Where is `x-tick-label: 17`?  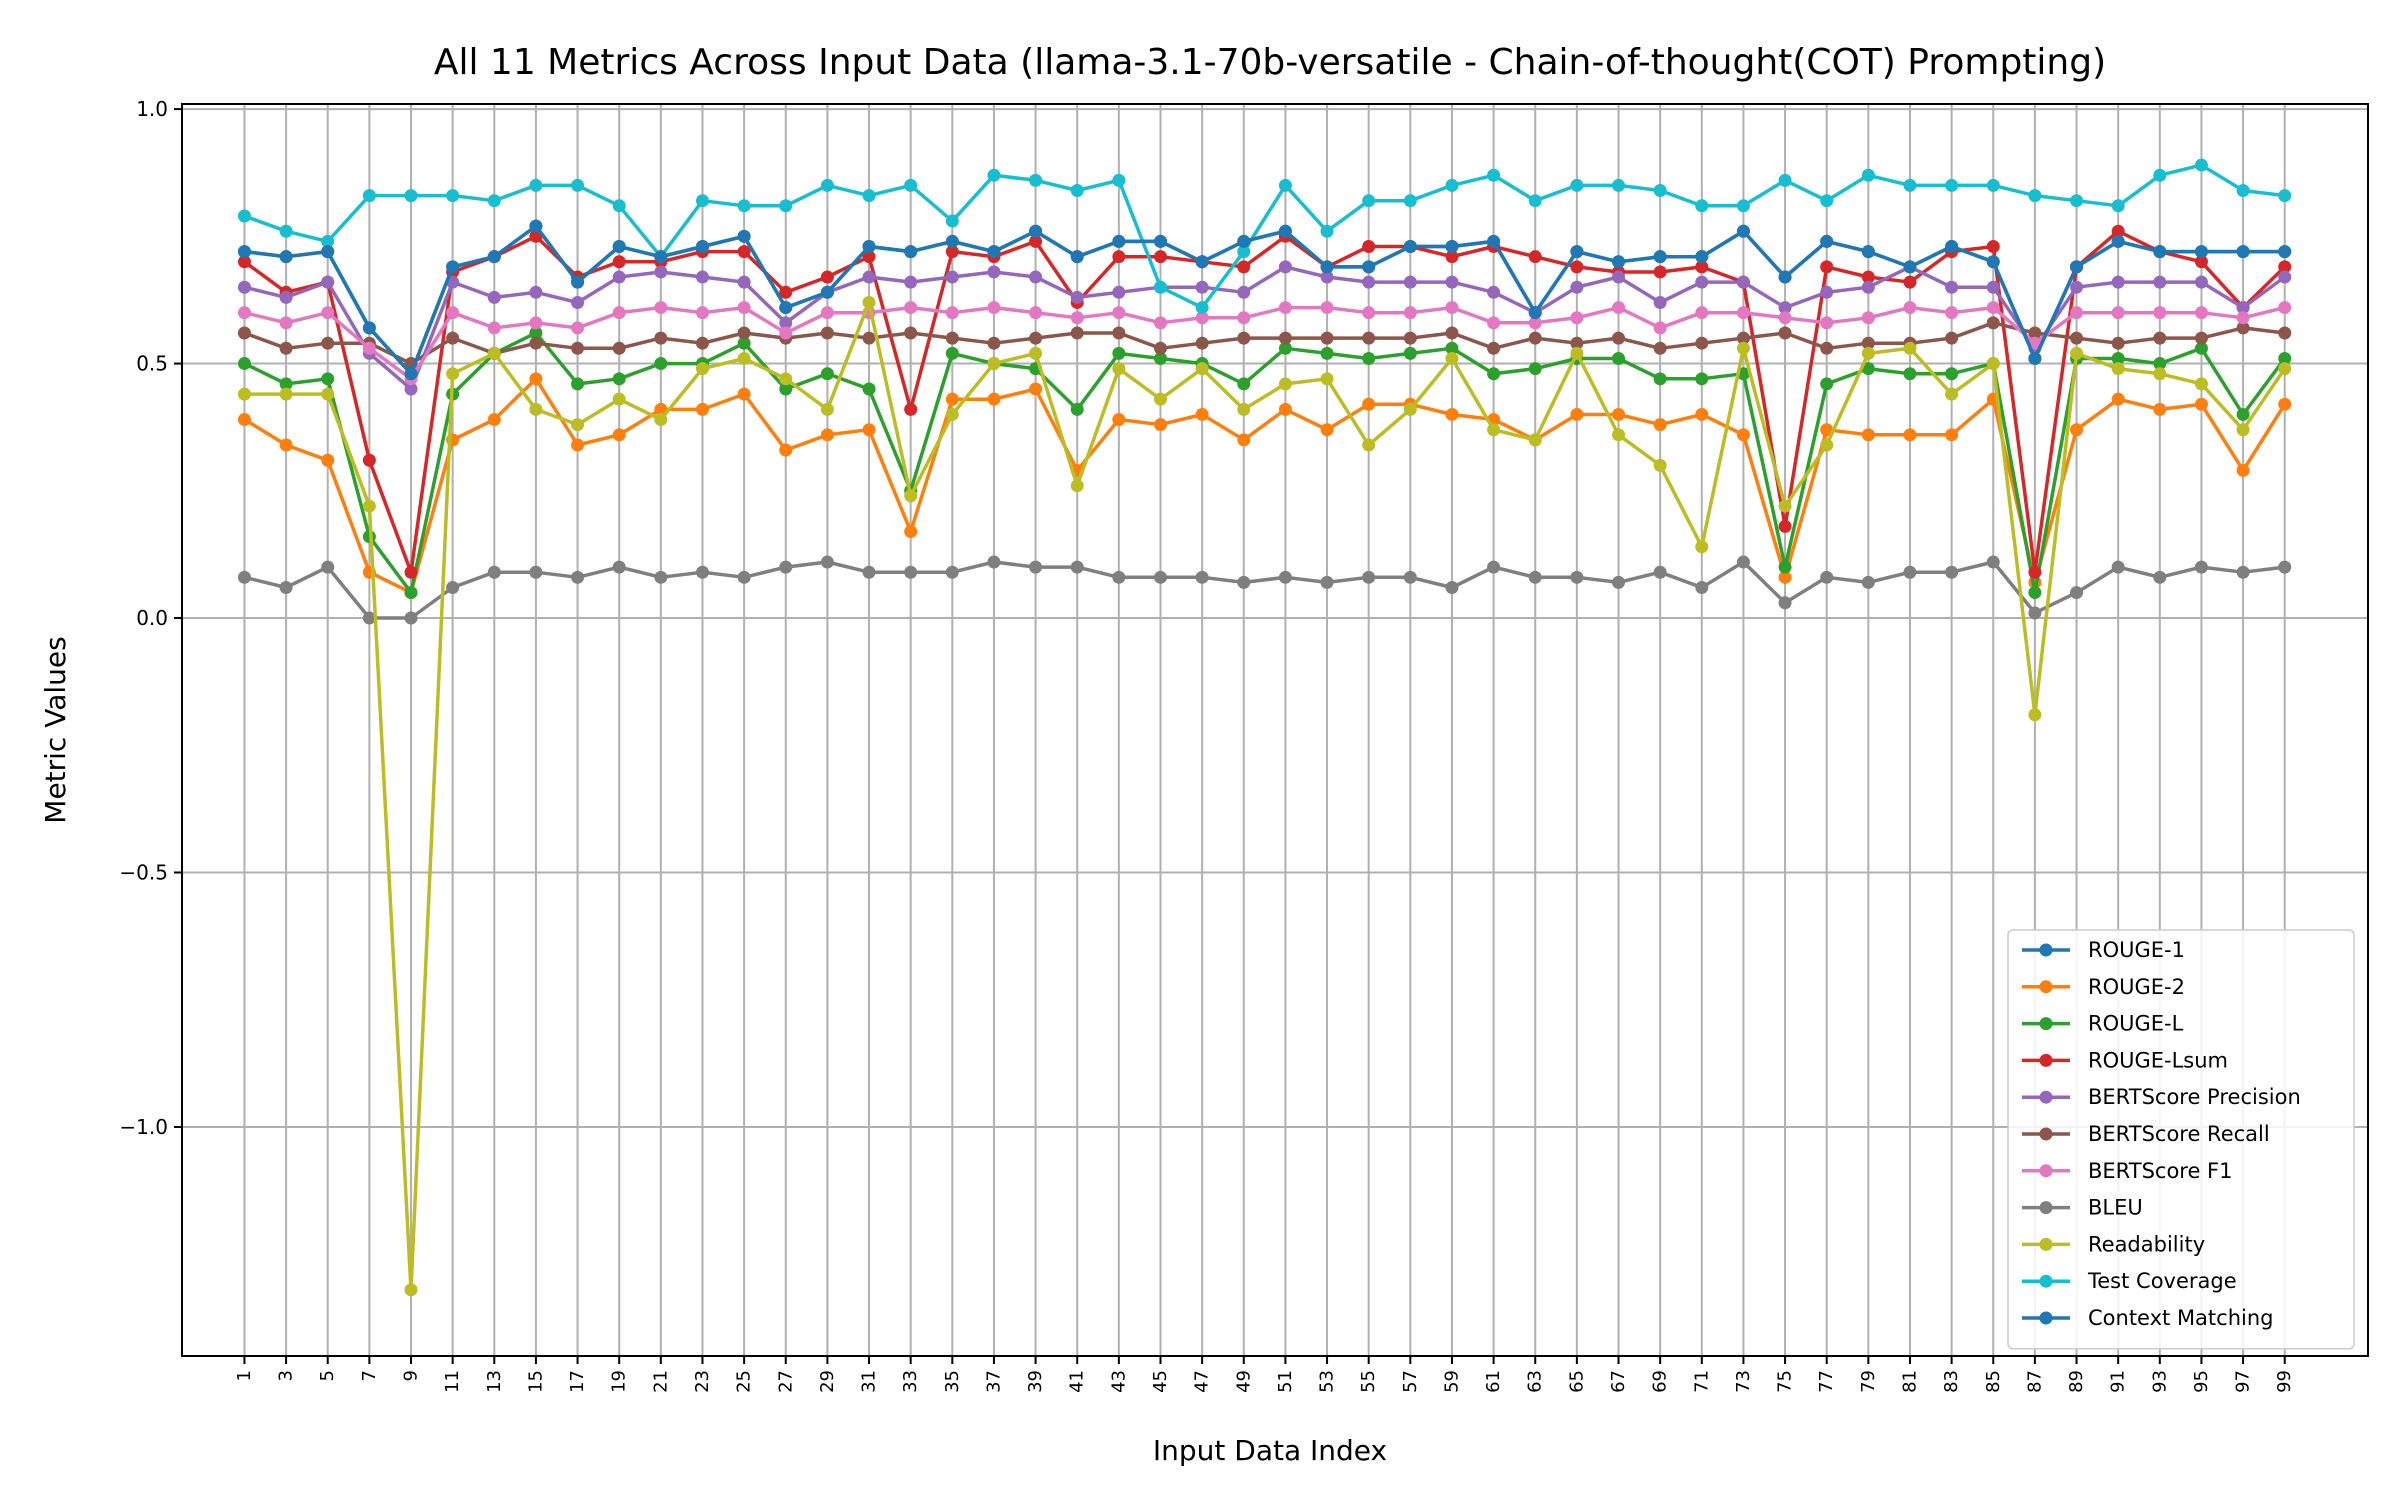 x-tick-label: 17 is located at coordinates (577, 1381).